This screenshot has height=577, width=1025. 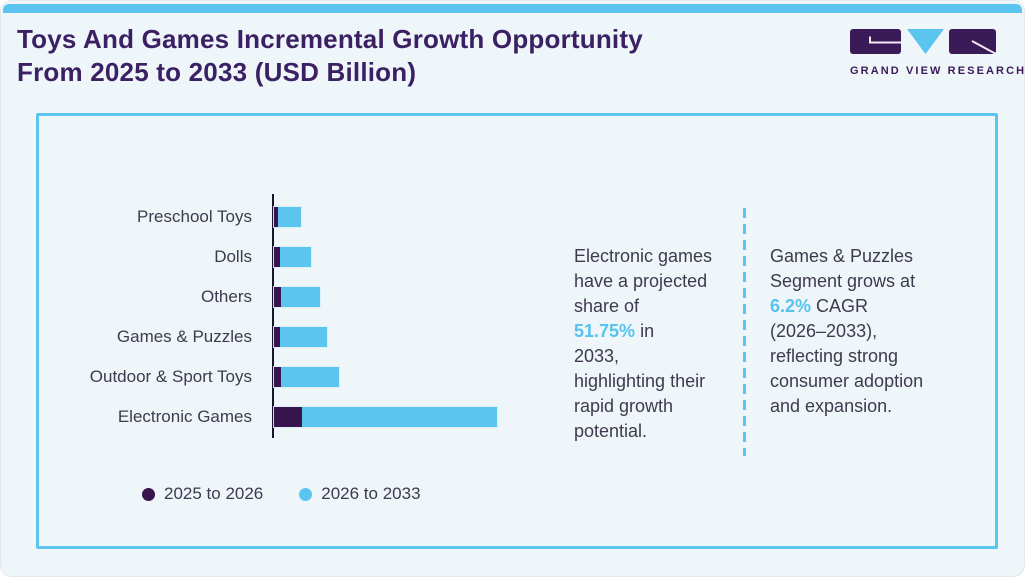 What do you see at coordinates (389, 377) in the screenshot?
I see `bar-row: Outdoor & Sport Toys` at bounding box center [389, 377].